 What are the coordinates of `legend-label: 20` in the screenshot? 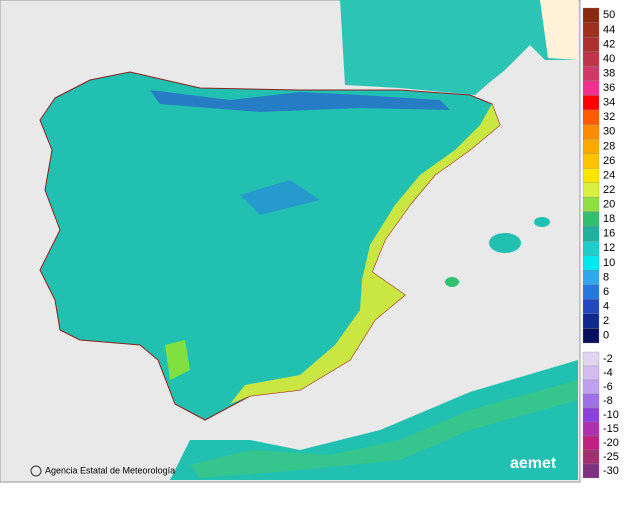 It's located at (609, 205).